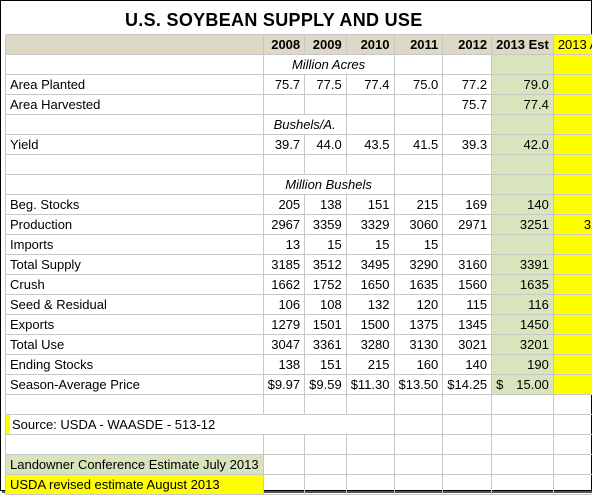 Image resolution: width=592 pixels, height=495 pixels. What do you see at coordinates (135, 285) in the screenshot?
I see `row-label: Crush` at bounding box center [135, 285].